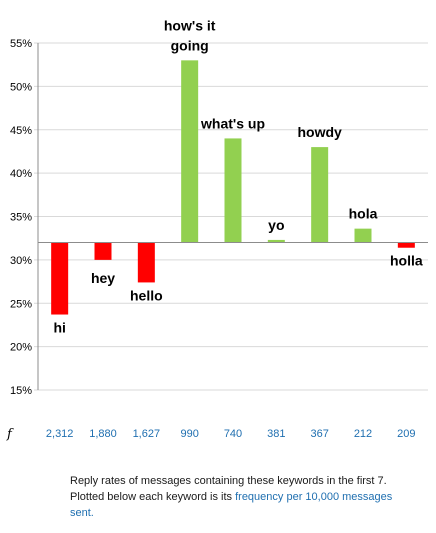 Image resolution: width=436 pixels, height=533 pixels. What do you see at coordinates (10, 434) in the screenshot?
I see `frequency-axis-label: f` at bounding box center [10, 434].